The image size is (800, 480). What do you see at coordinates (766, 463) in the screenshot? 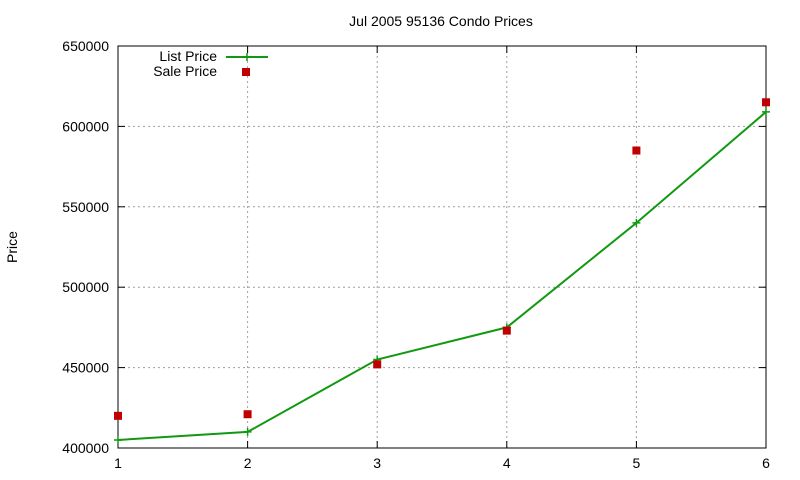
I see `x-tick-label: 6` at bounding box center [766, 463].